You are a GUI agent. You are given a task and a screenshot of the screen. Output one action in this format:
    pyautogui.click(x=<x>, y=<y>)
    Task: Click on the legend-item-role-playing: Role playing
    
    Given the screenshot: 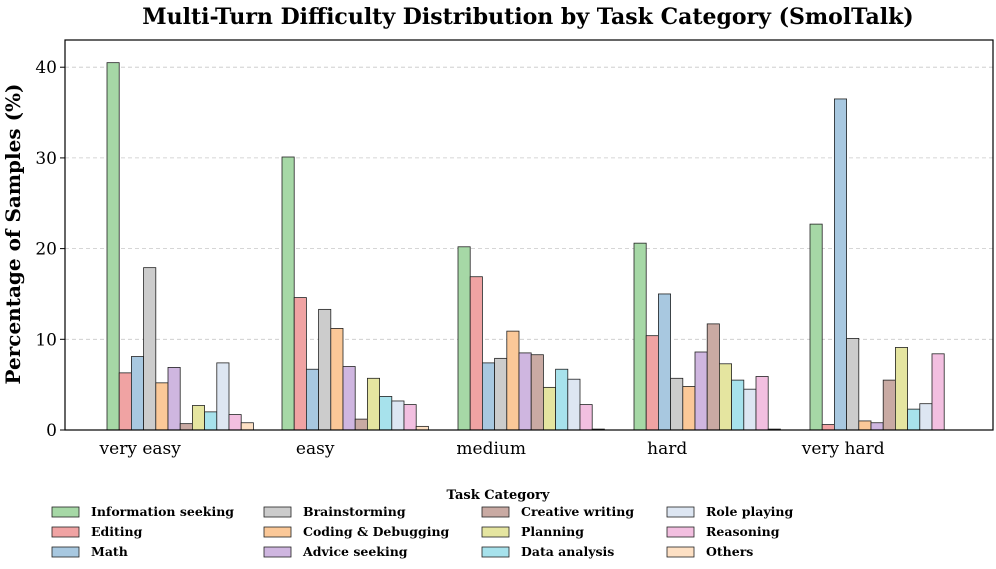 What is the action you would take?
    pyautogui.click(x=729, y=511)
    